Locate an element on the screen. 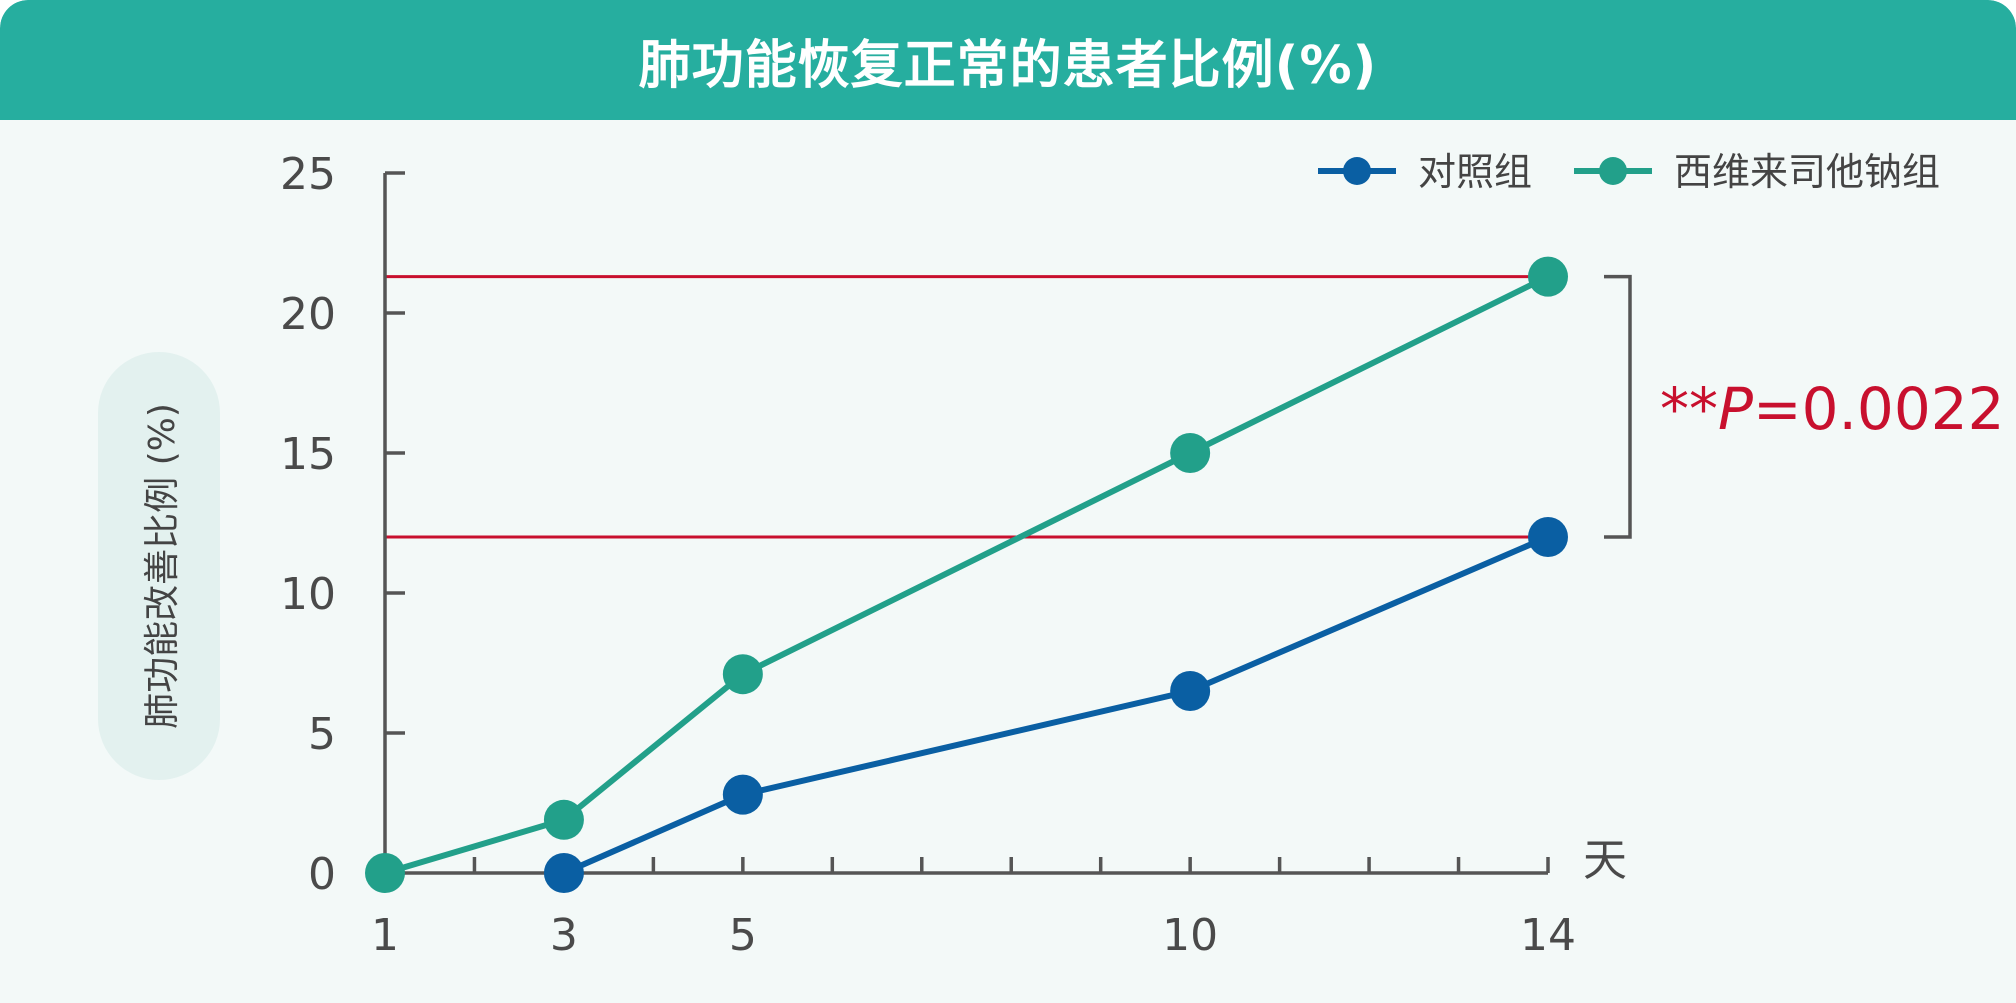 The width and height of the screenshot is (2016, 1003). legend-label-0: 对照组 is located at coordinates (1475, 172).